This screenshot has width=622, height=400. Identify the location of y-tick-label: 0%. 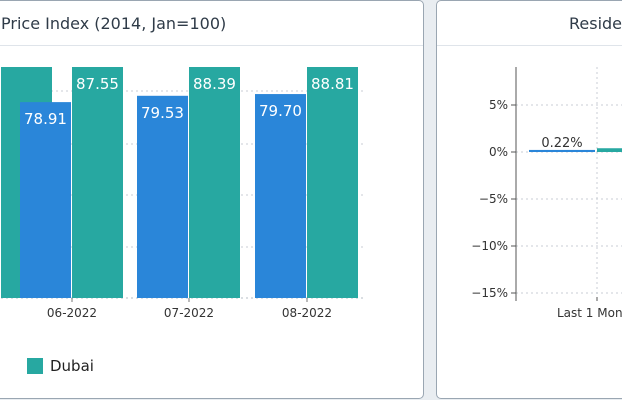
(498, 152).